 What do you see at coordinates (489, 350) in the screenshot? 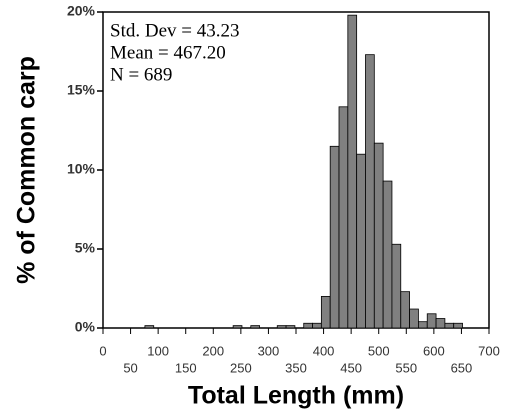
I see `x-tick-label: 700` at bounding box center [489, 350].